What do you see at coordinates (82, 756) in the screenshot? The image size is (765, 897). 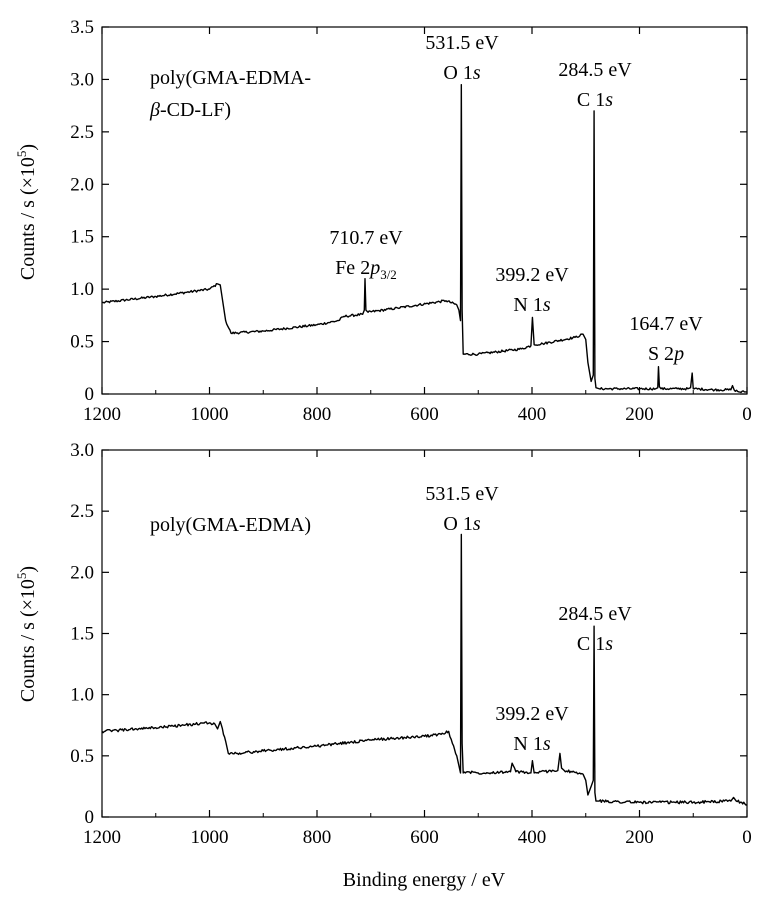 I see `bottom-ytick-label-1: 0.5` at bounding box center [82, 756].